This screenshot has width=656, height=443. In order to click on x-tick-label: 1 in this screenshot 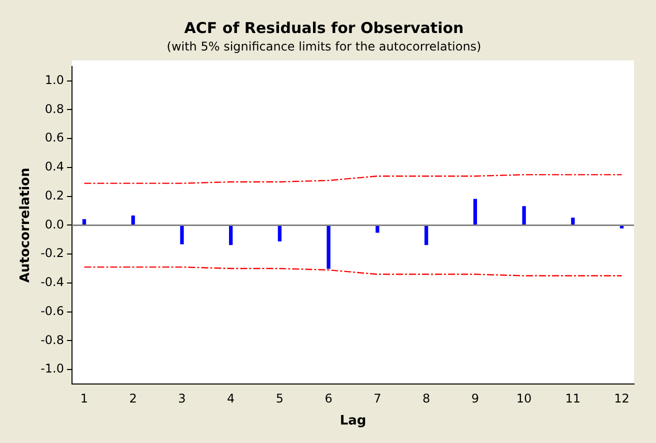, I will do `click(84, 398)`.